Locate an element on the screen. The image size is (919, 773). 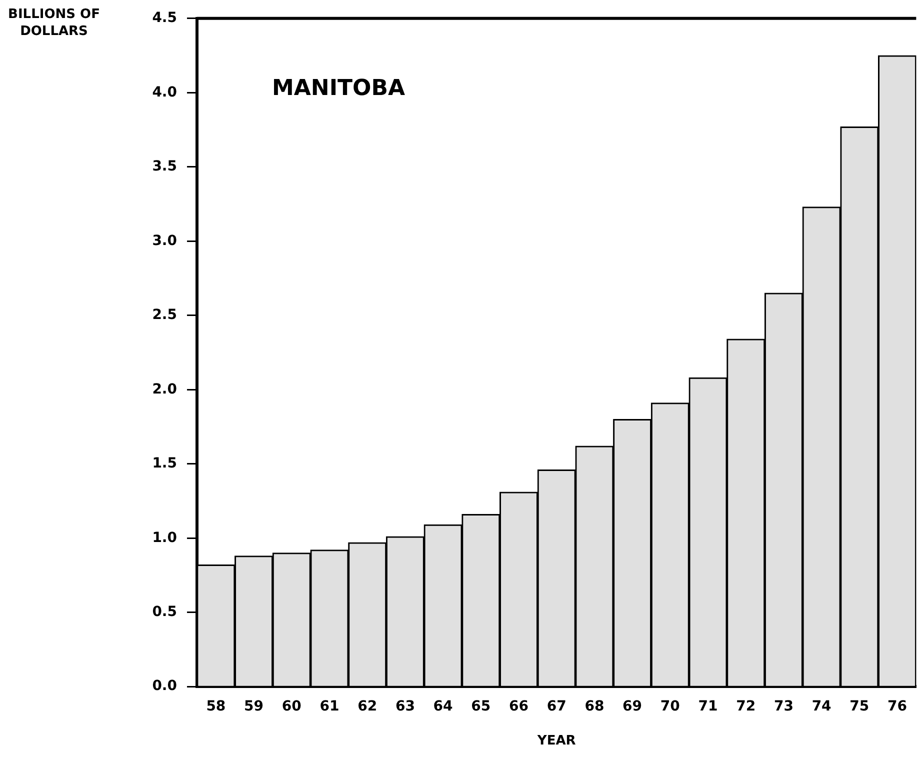
y-tick-label: 2.0 is located at coordinates (165, 389).